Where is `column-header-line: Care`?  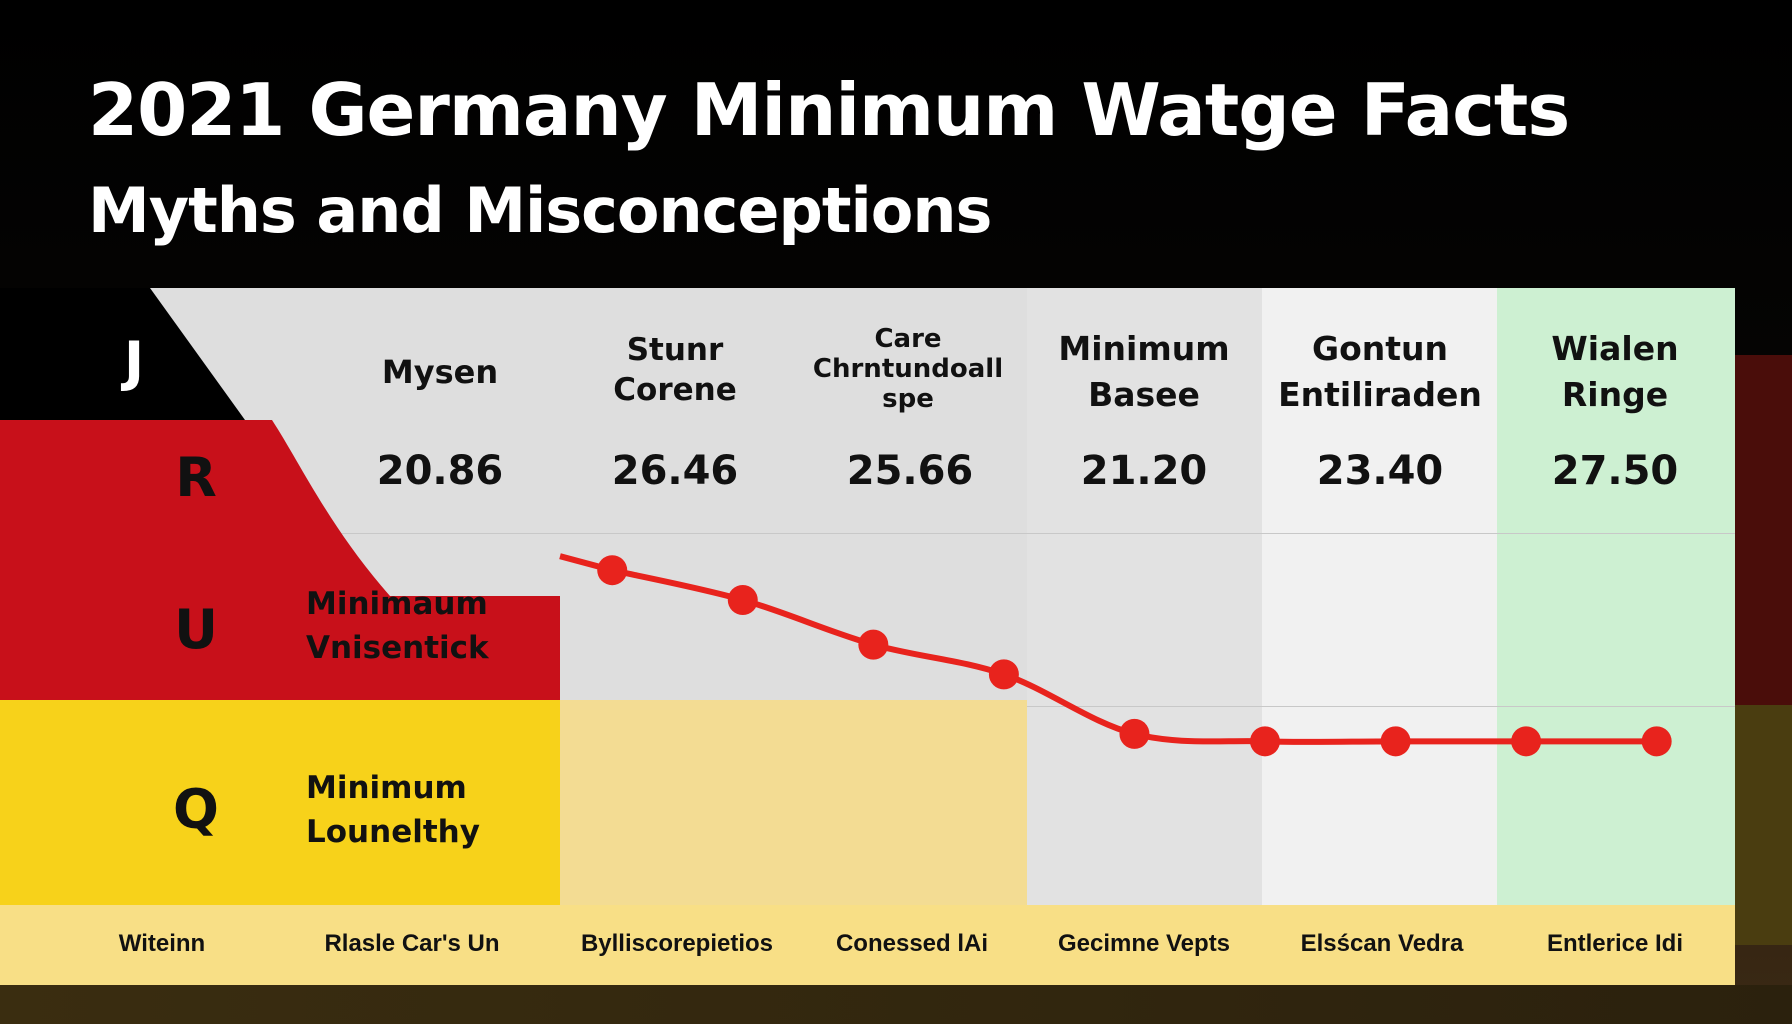 column-header-line: Care is located at coordinates (908, 339).